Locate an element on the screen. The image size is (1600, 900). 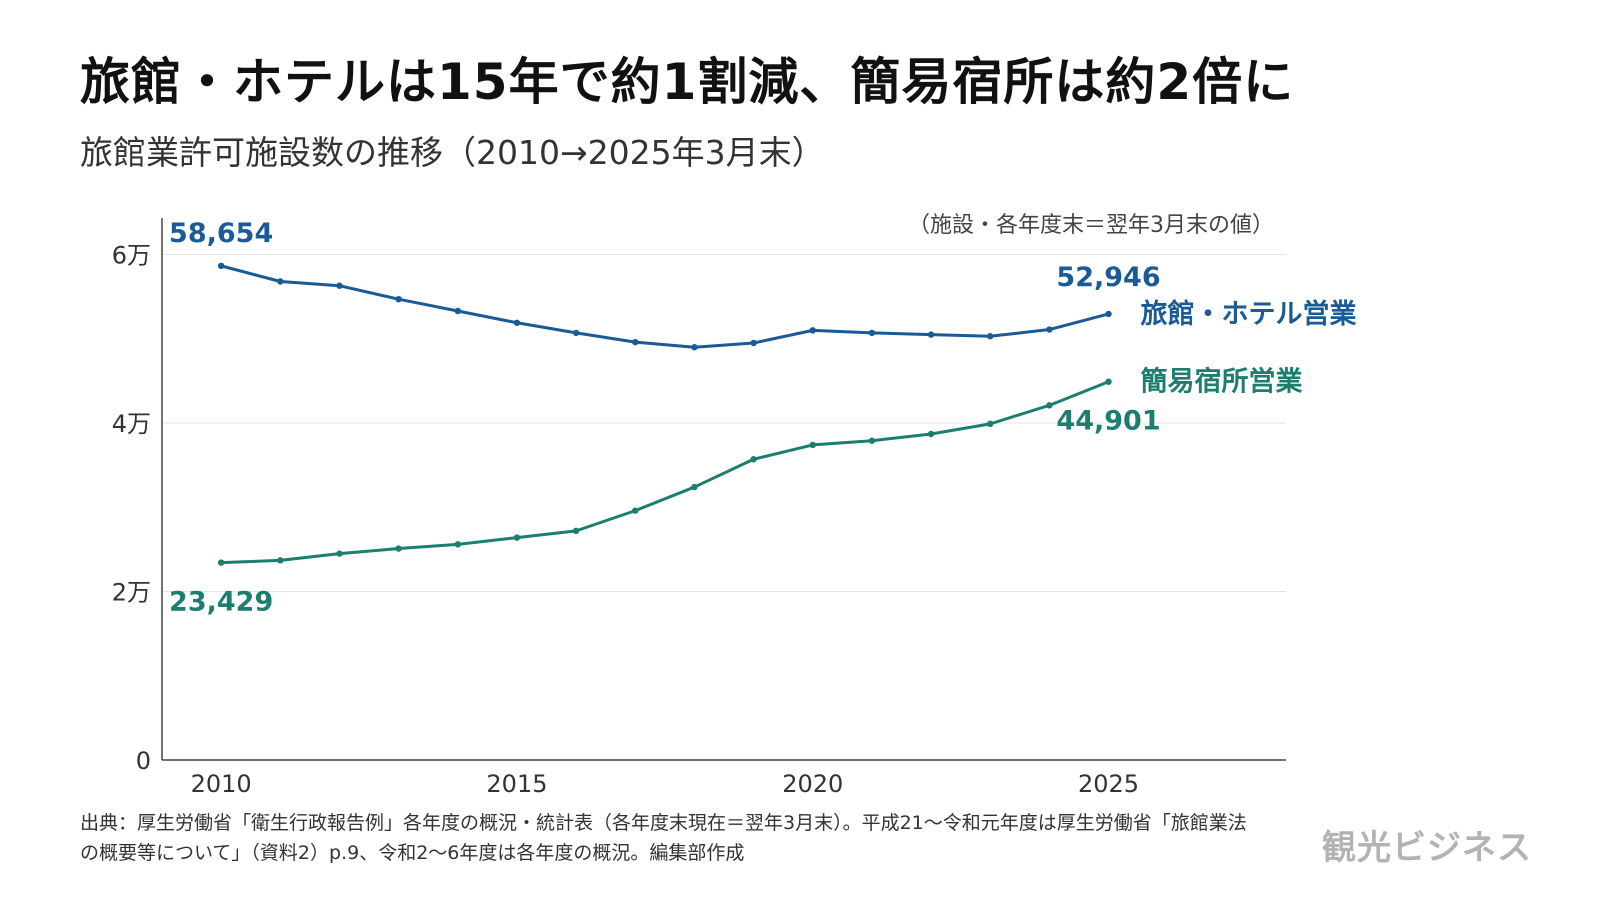
y-tick-label: 0 is located at coordinates (143, 761).